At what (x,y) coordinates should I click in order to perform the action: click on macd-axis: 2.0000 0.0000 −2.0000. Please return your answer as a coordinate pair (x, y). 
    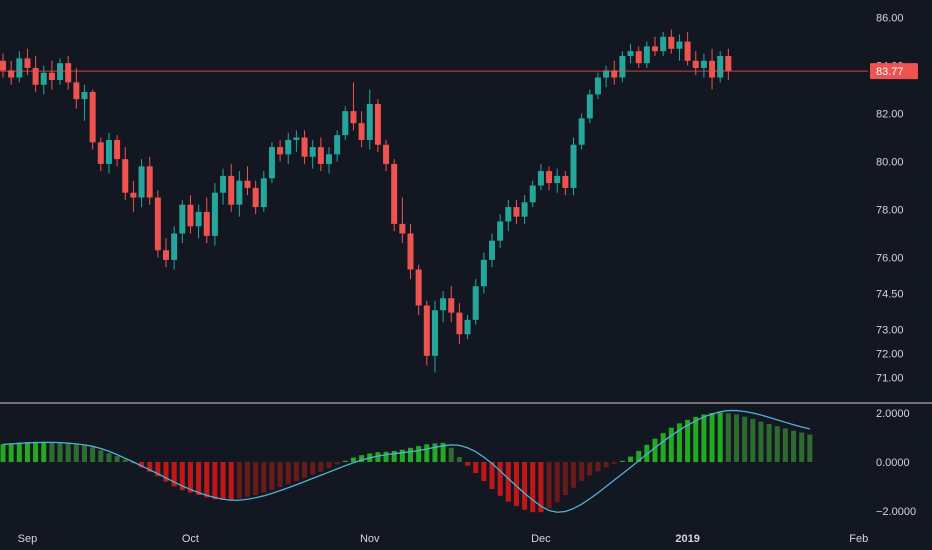
    Looking at the image, I should click on (896, 463).